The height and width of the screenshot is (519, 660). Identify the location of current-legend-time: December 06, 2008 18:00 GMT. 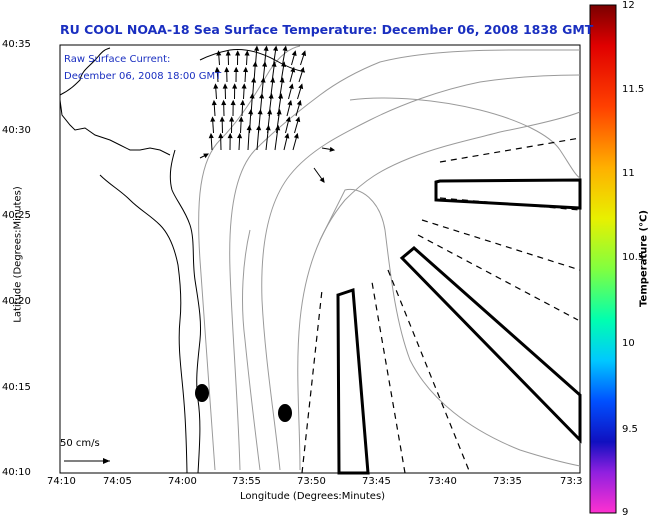
(143, 76).